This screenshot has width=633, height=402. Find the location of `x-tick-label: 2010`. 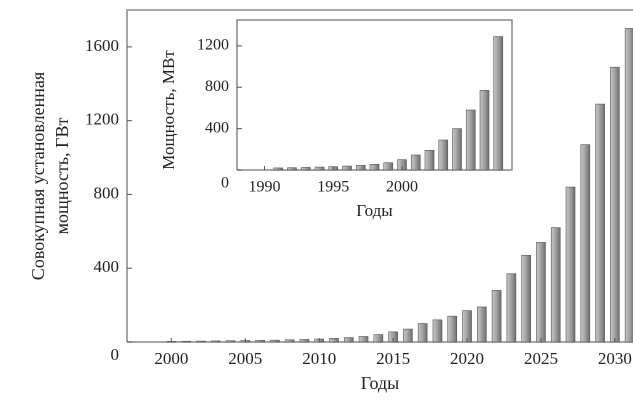

x-tick-label: 2010 is located at coordinates (319, 358).